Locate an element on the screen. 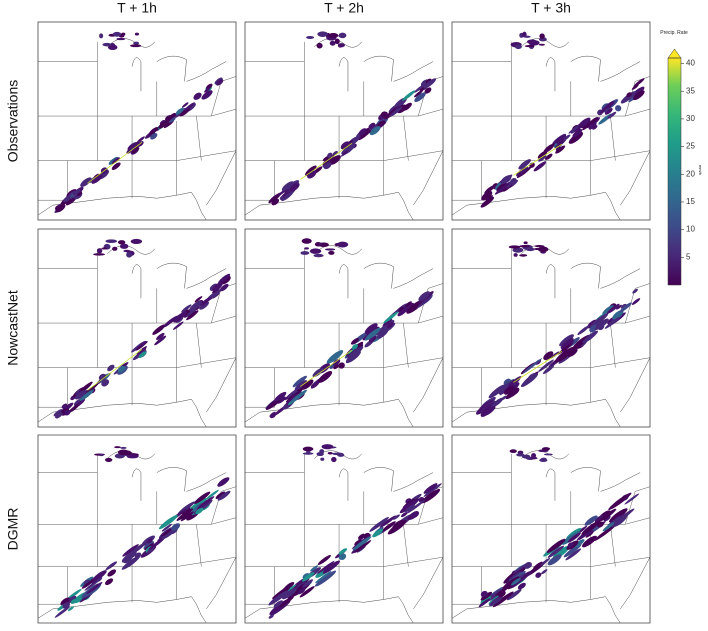  colorbar-frame is located at coordinates (674, 171).